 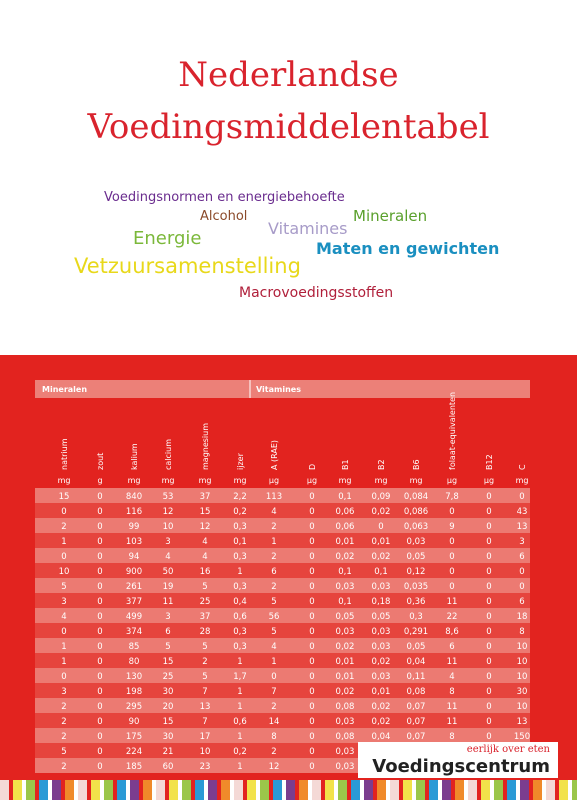 What do you see at coordinates (288, 790) in the screenshot?
I see `color-strip` at bounding box center [288, 790].